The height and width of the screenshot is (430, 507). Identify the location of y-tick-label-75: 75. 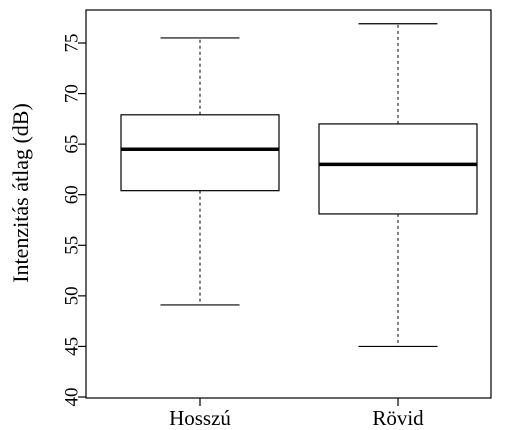
(72, 43).